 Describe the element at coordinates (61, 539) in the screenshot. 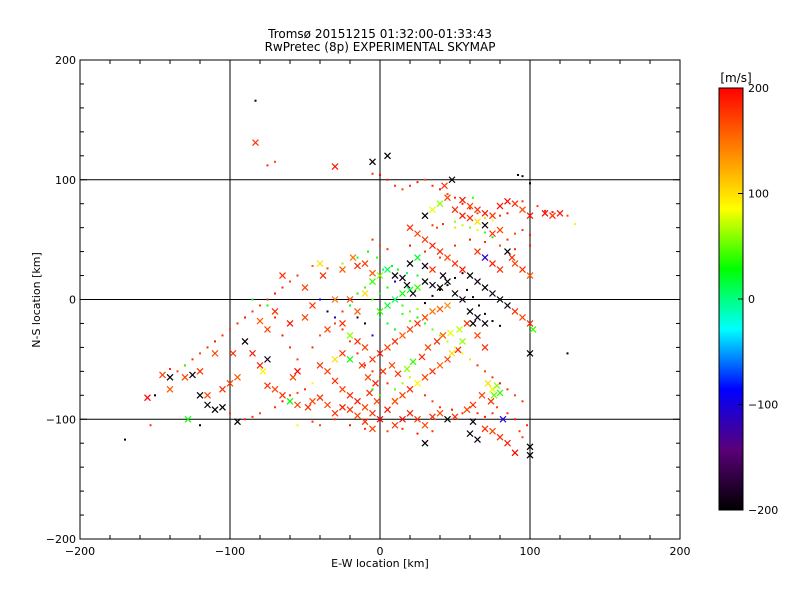

I see `y-tick-label: −200` at that location.